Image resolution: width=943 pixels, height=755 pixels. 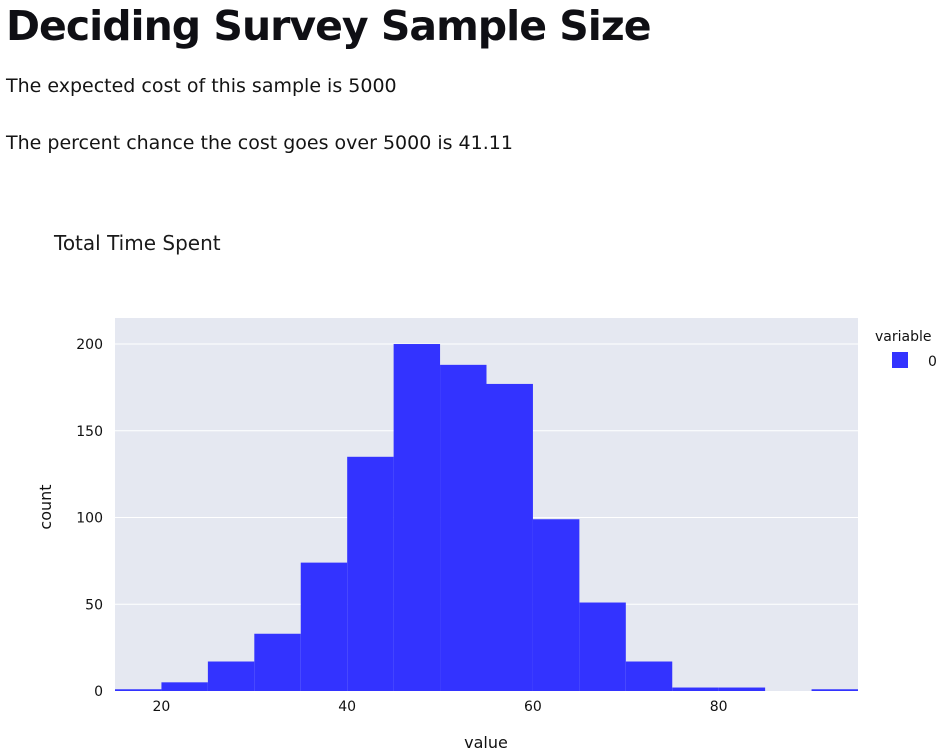 What do you see at coordinates (719, 707) in the screenshot?
I see `x-tick-label: 80` at bounding box center [719, 707].